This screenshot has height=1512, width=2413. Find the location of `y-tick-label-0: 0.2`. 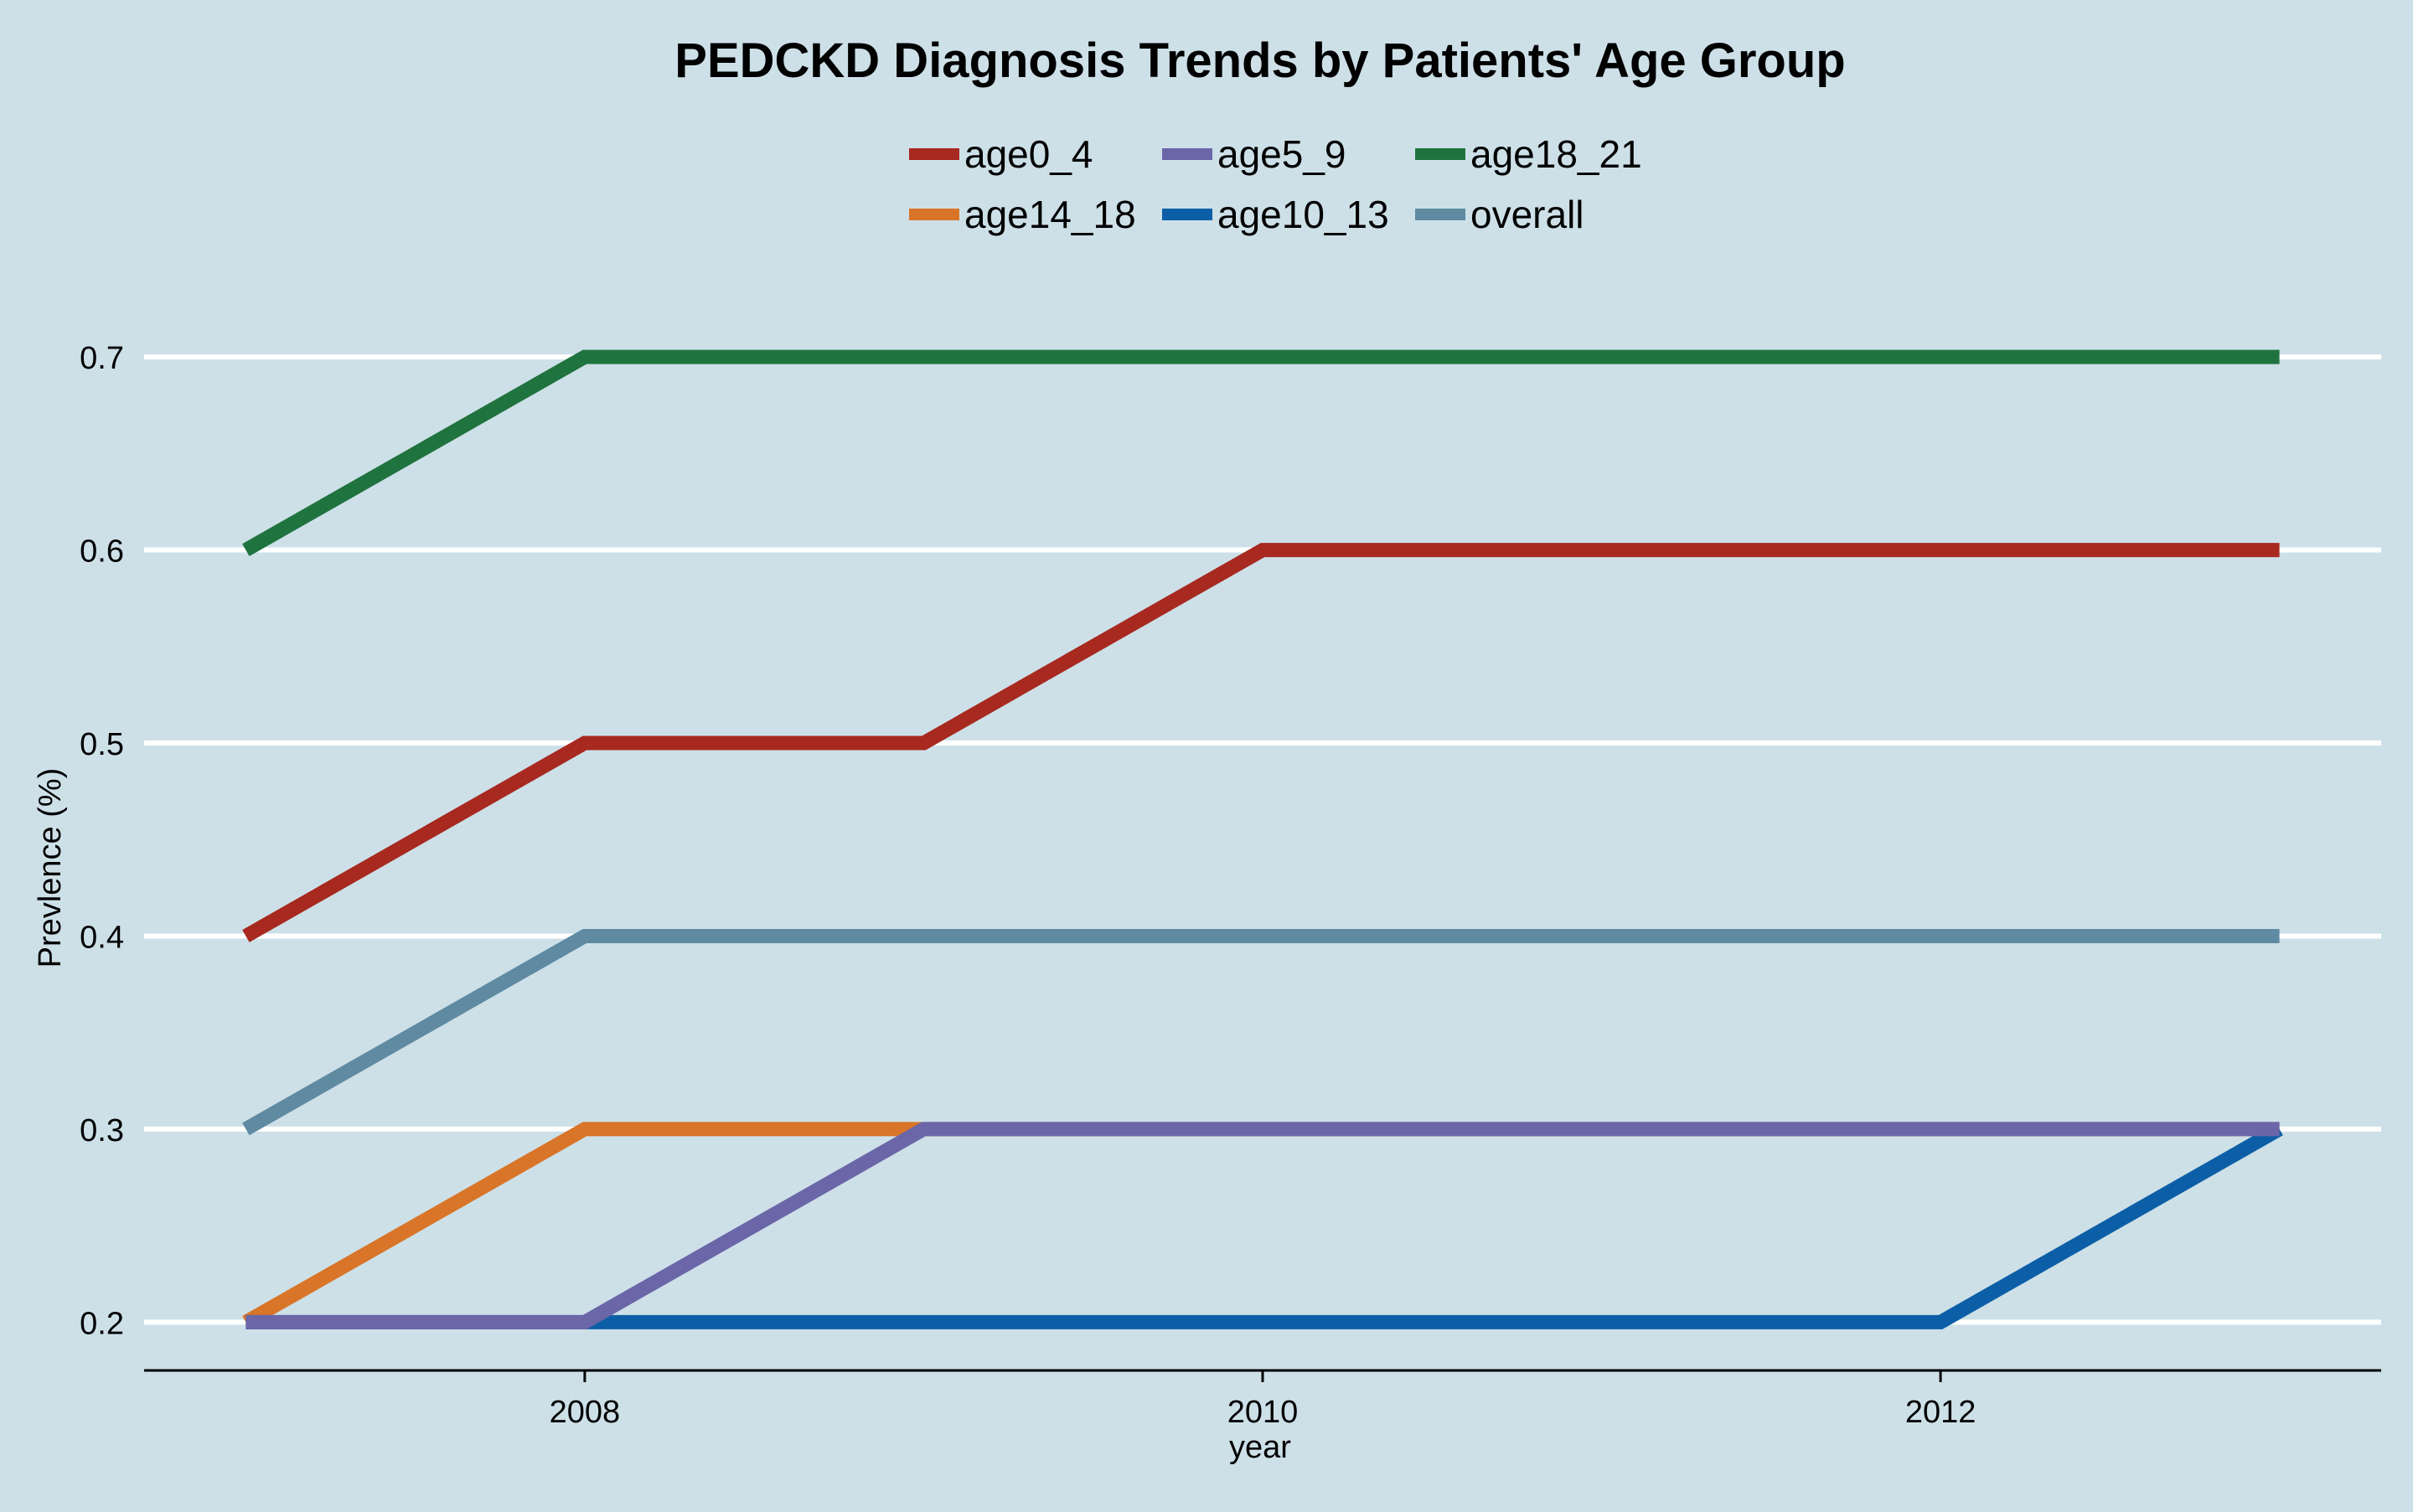

y-tick-label-0: 0.2 is located at coordinates (102, 1323).